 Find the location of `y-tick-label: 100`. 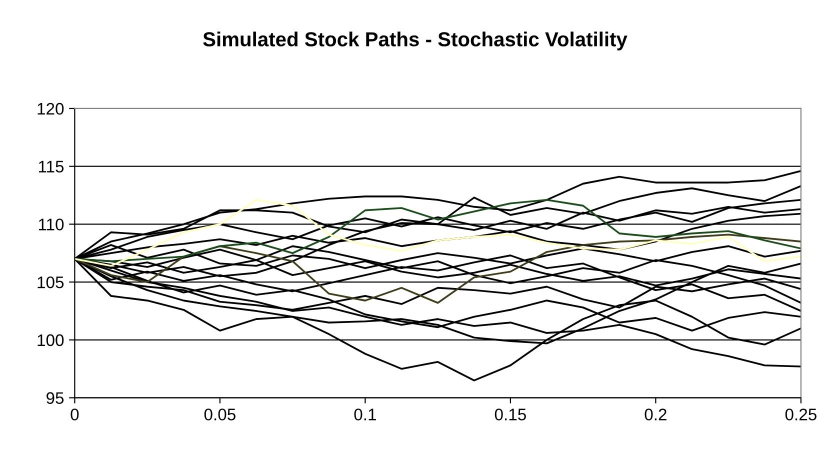

y-tick-label: 100 is located at coordinates (51, 340).